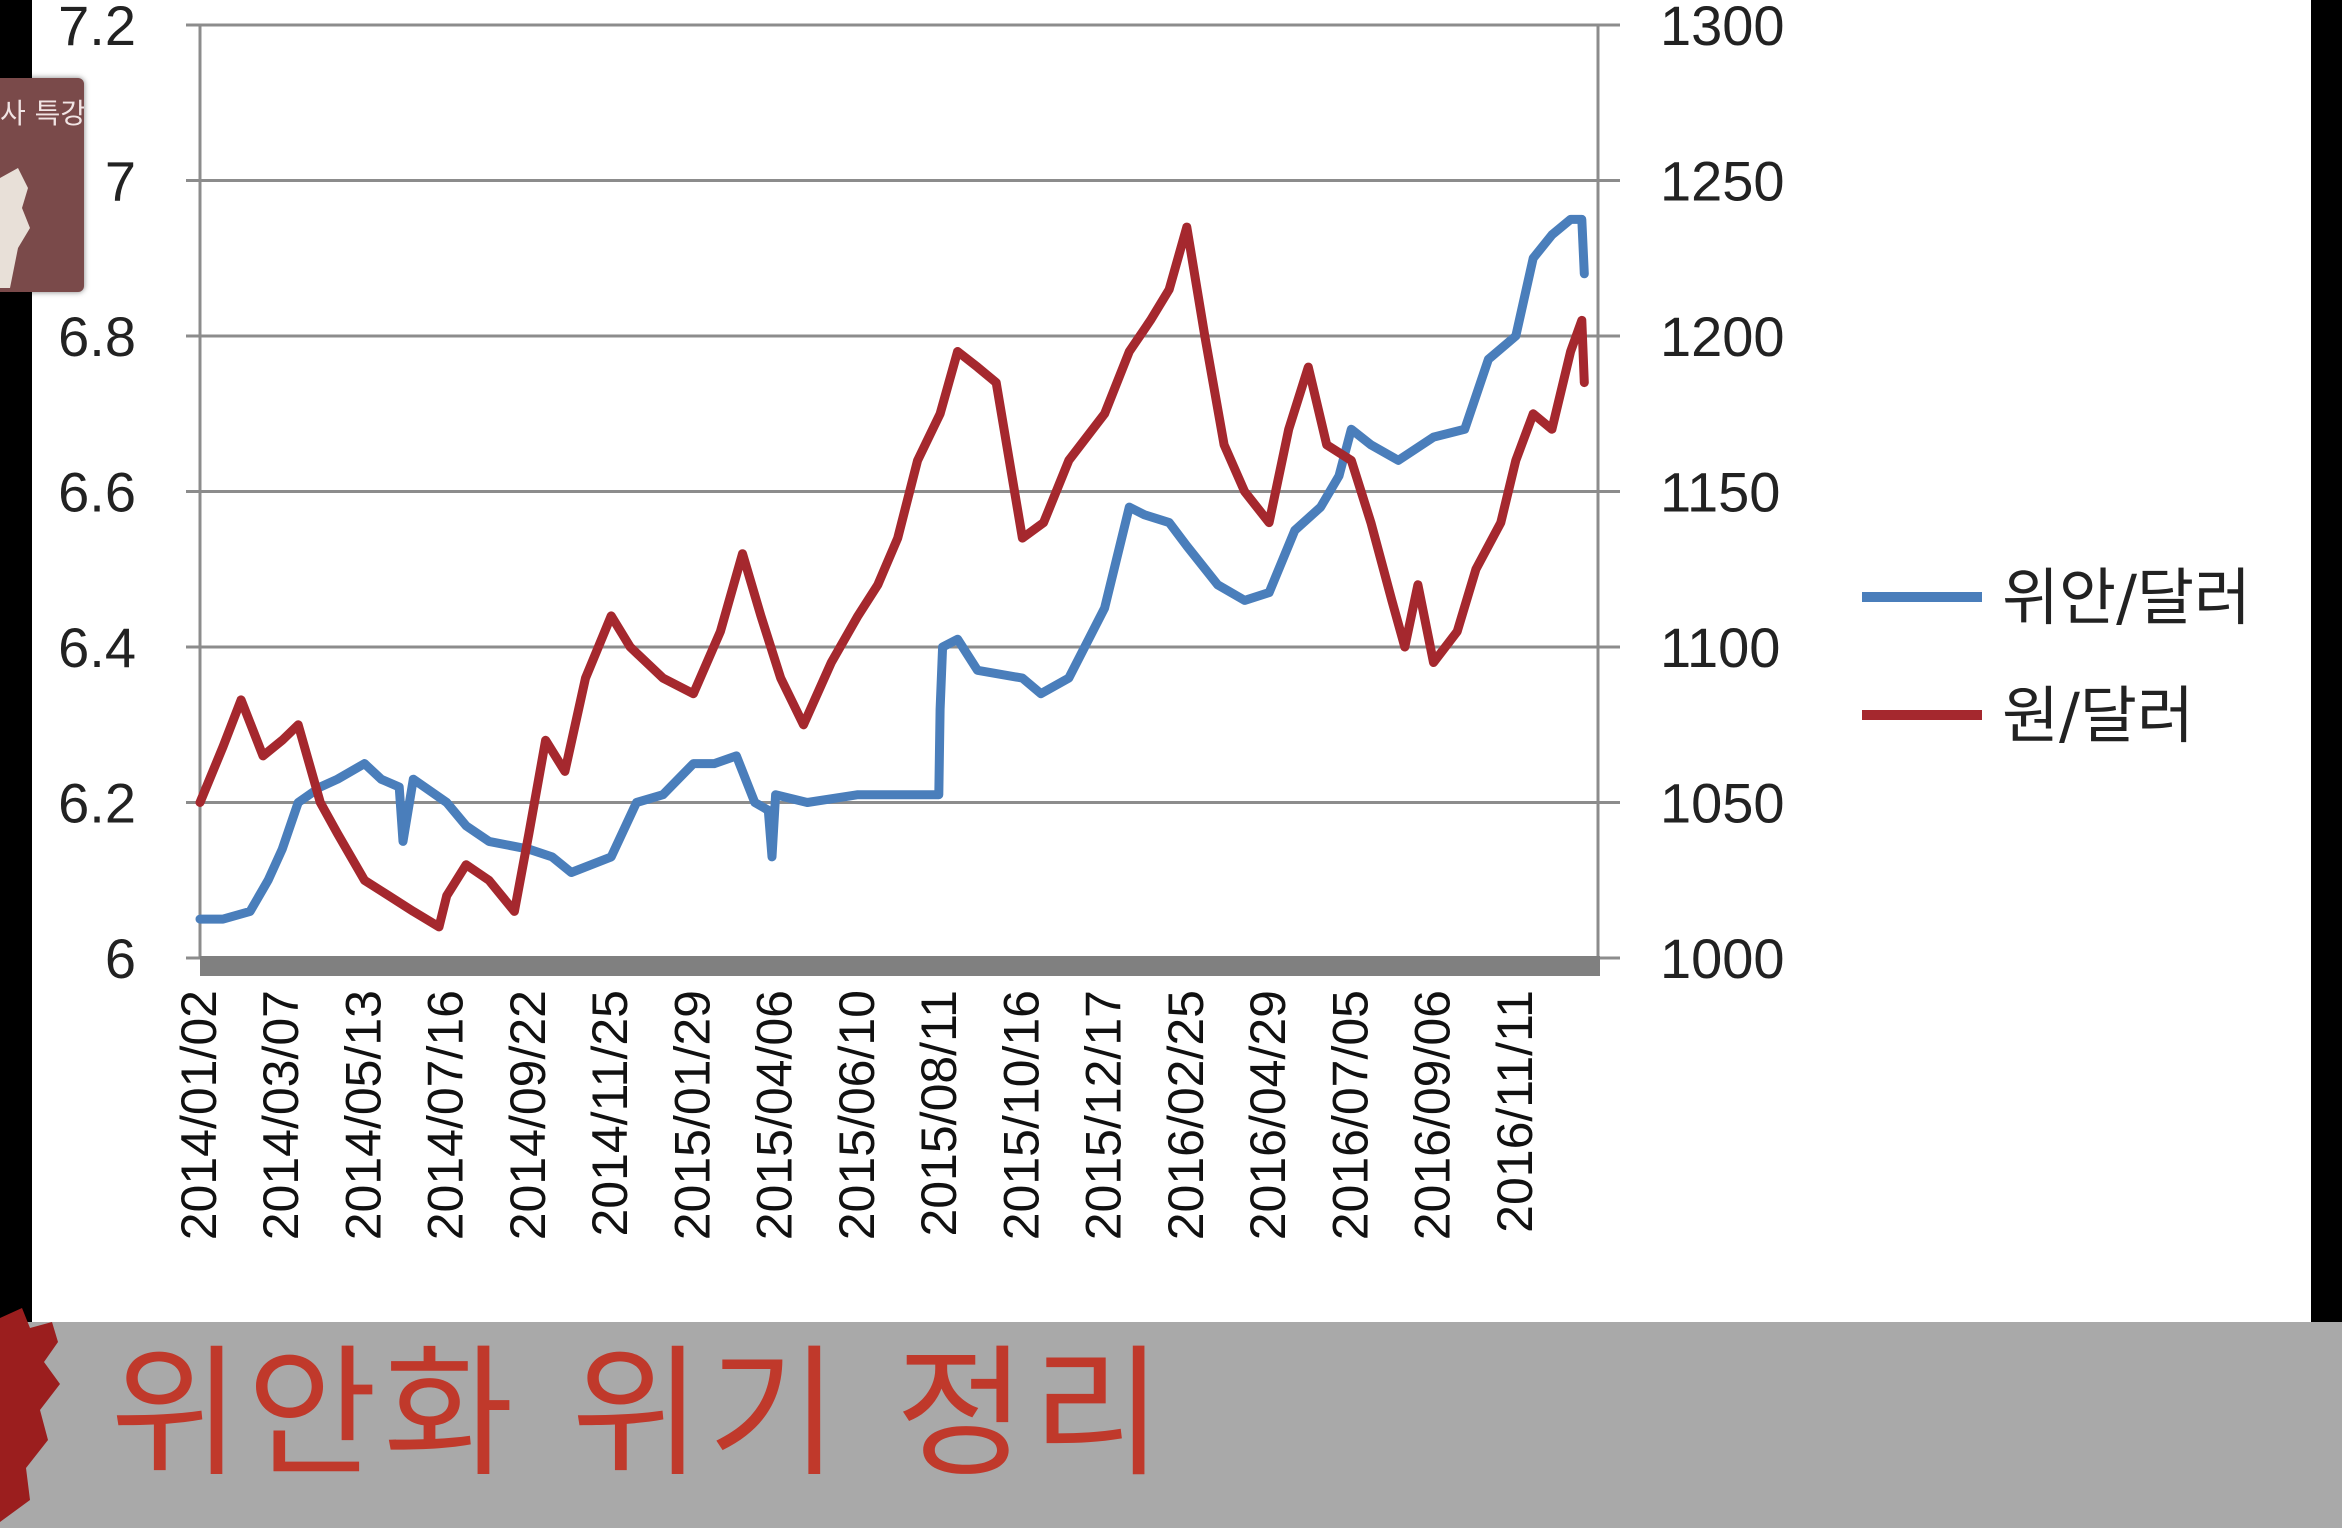 The height and width of the screenshot is (1528, 2342). Describe the element at coordinates (97, 647) in the screenshot. I see `y-left-tick-label: 6.4` at that location.